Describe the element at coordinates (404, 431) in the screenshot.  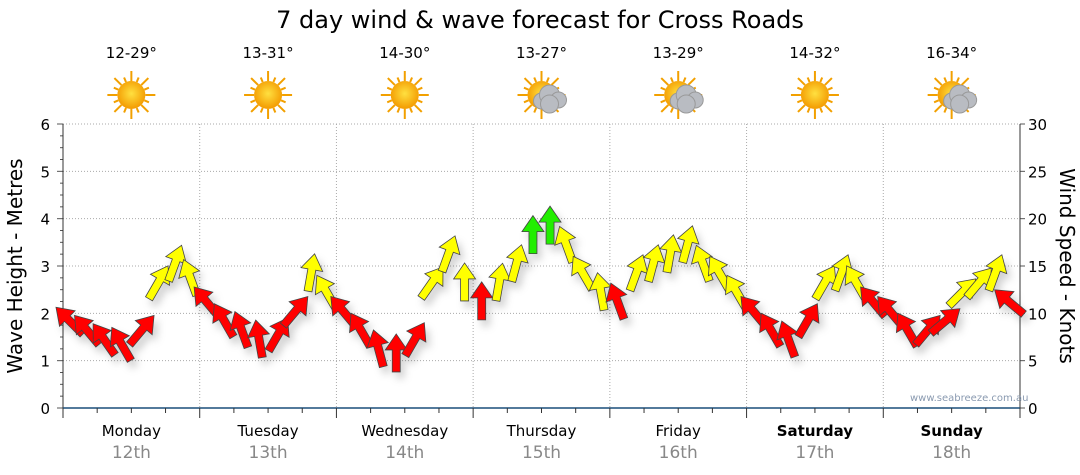
I see `day-name: Wednesday` at that location.